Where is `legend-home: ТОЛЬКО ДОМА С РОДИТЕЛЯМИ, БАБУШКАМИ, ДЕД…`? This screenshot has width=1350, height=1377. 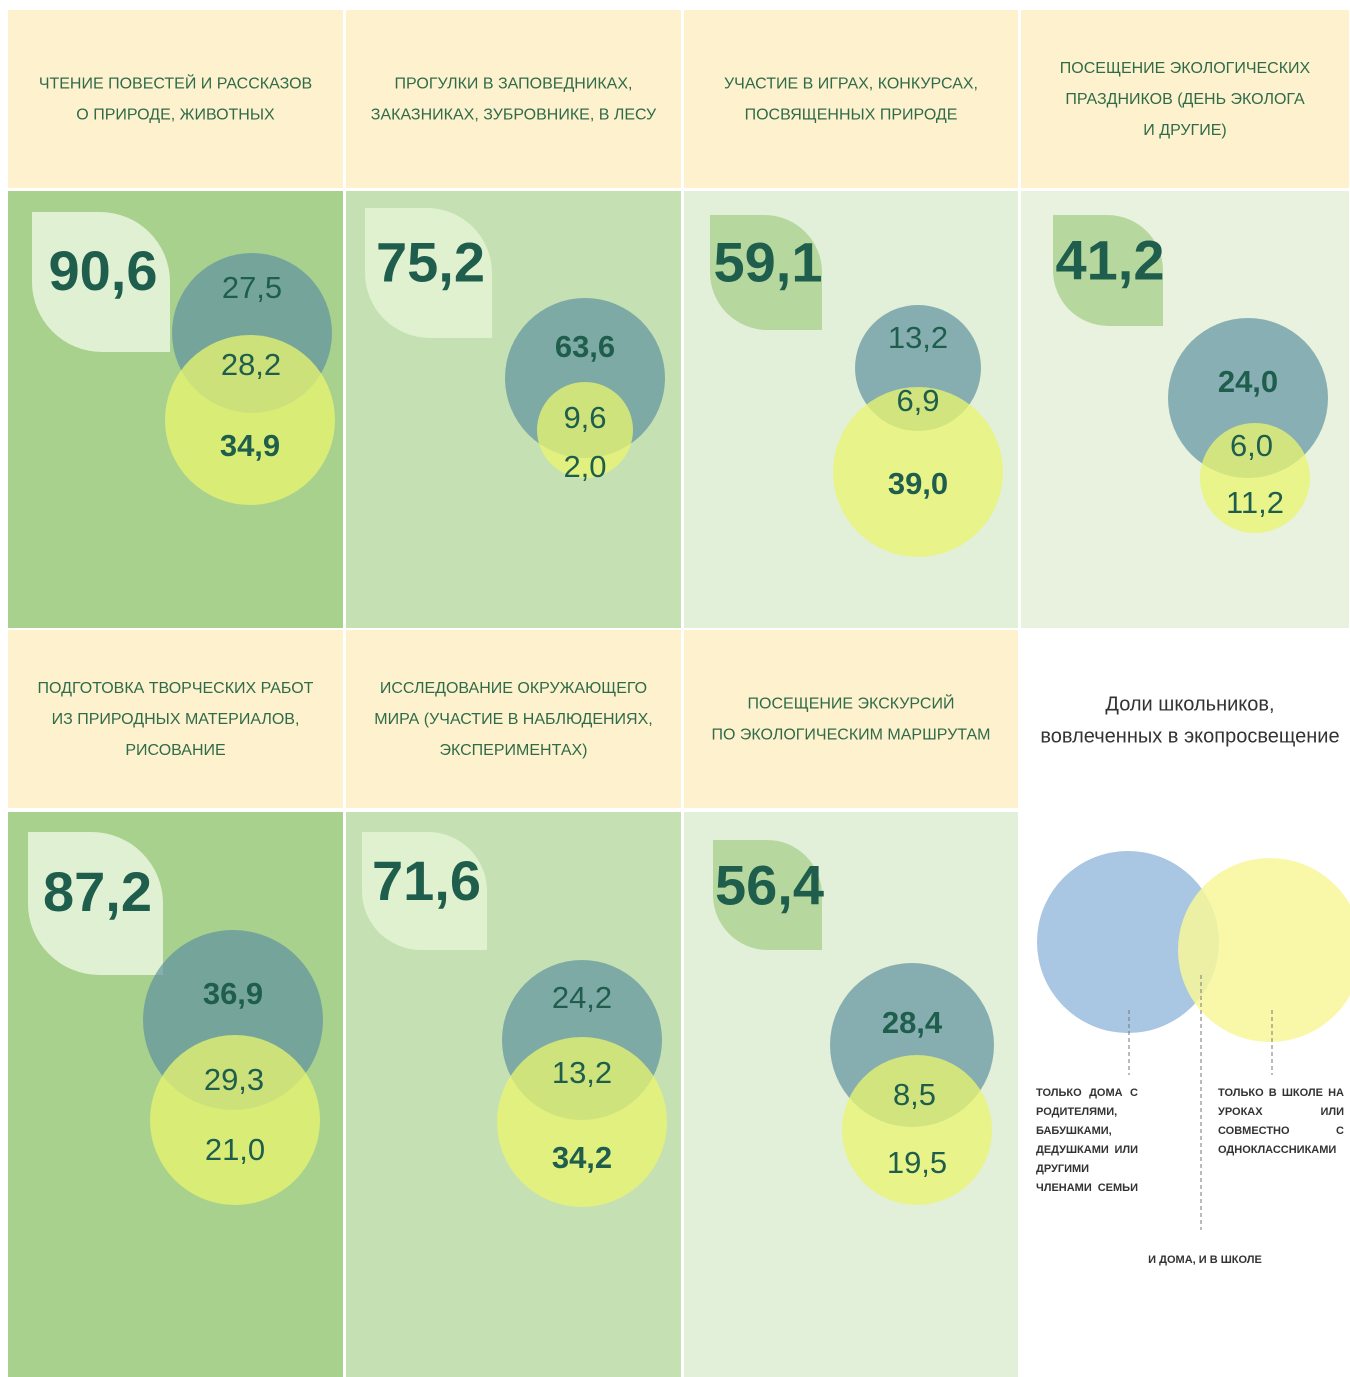 legend-home: ТОЛЬКО ДОМА С РОДИТЕЛЯМИ, БАБУШКАМИ, ДЕД… is located at coordinates (1087, 1140).